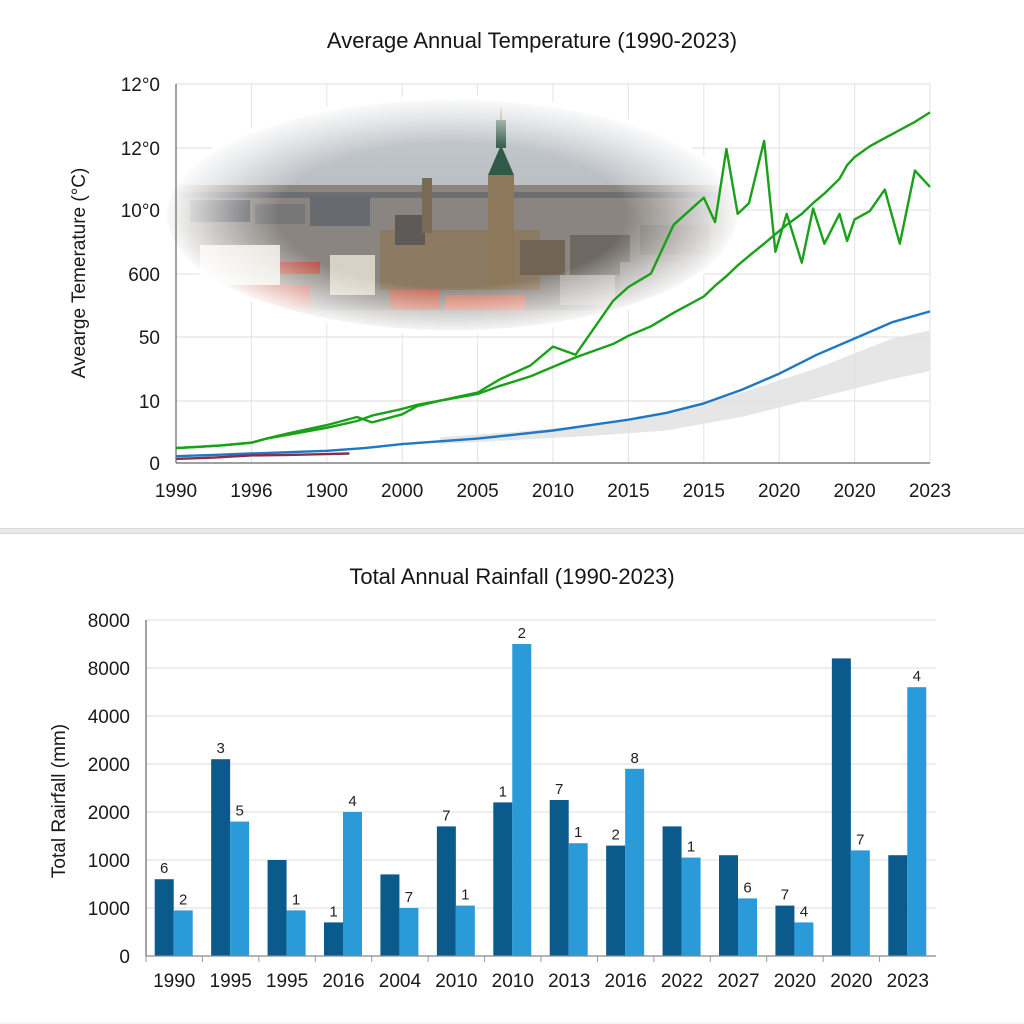 This screenshot has width=1024, height=1024. I want to click on temperature-x-tick-label: 1900, so click(327, 491).